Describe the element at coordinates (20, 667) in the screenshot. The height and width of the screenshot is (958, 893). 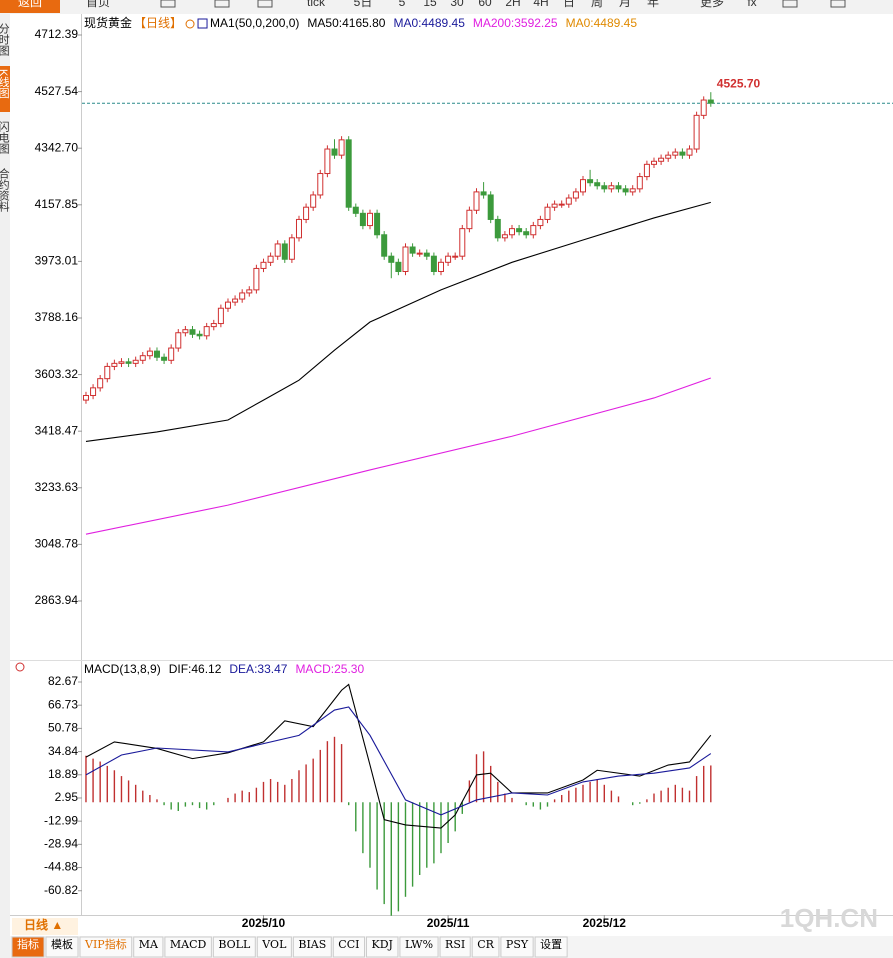
I see `settings-icon` at that location.